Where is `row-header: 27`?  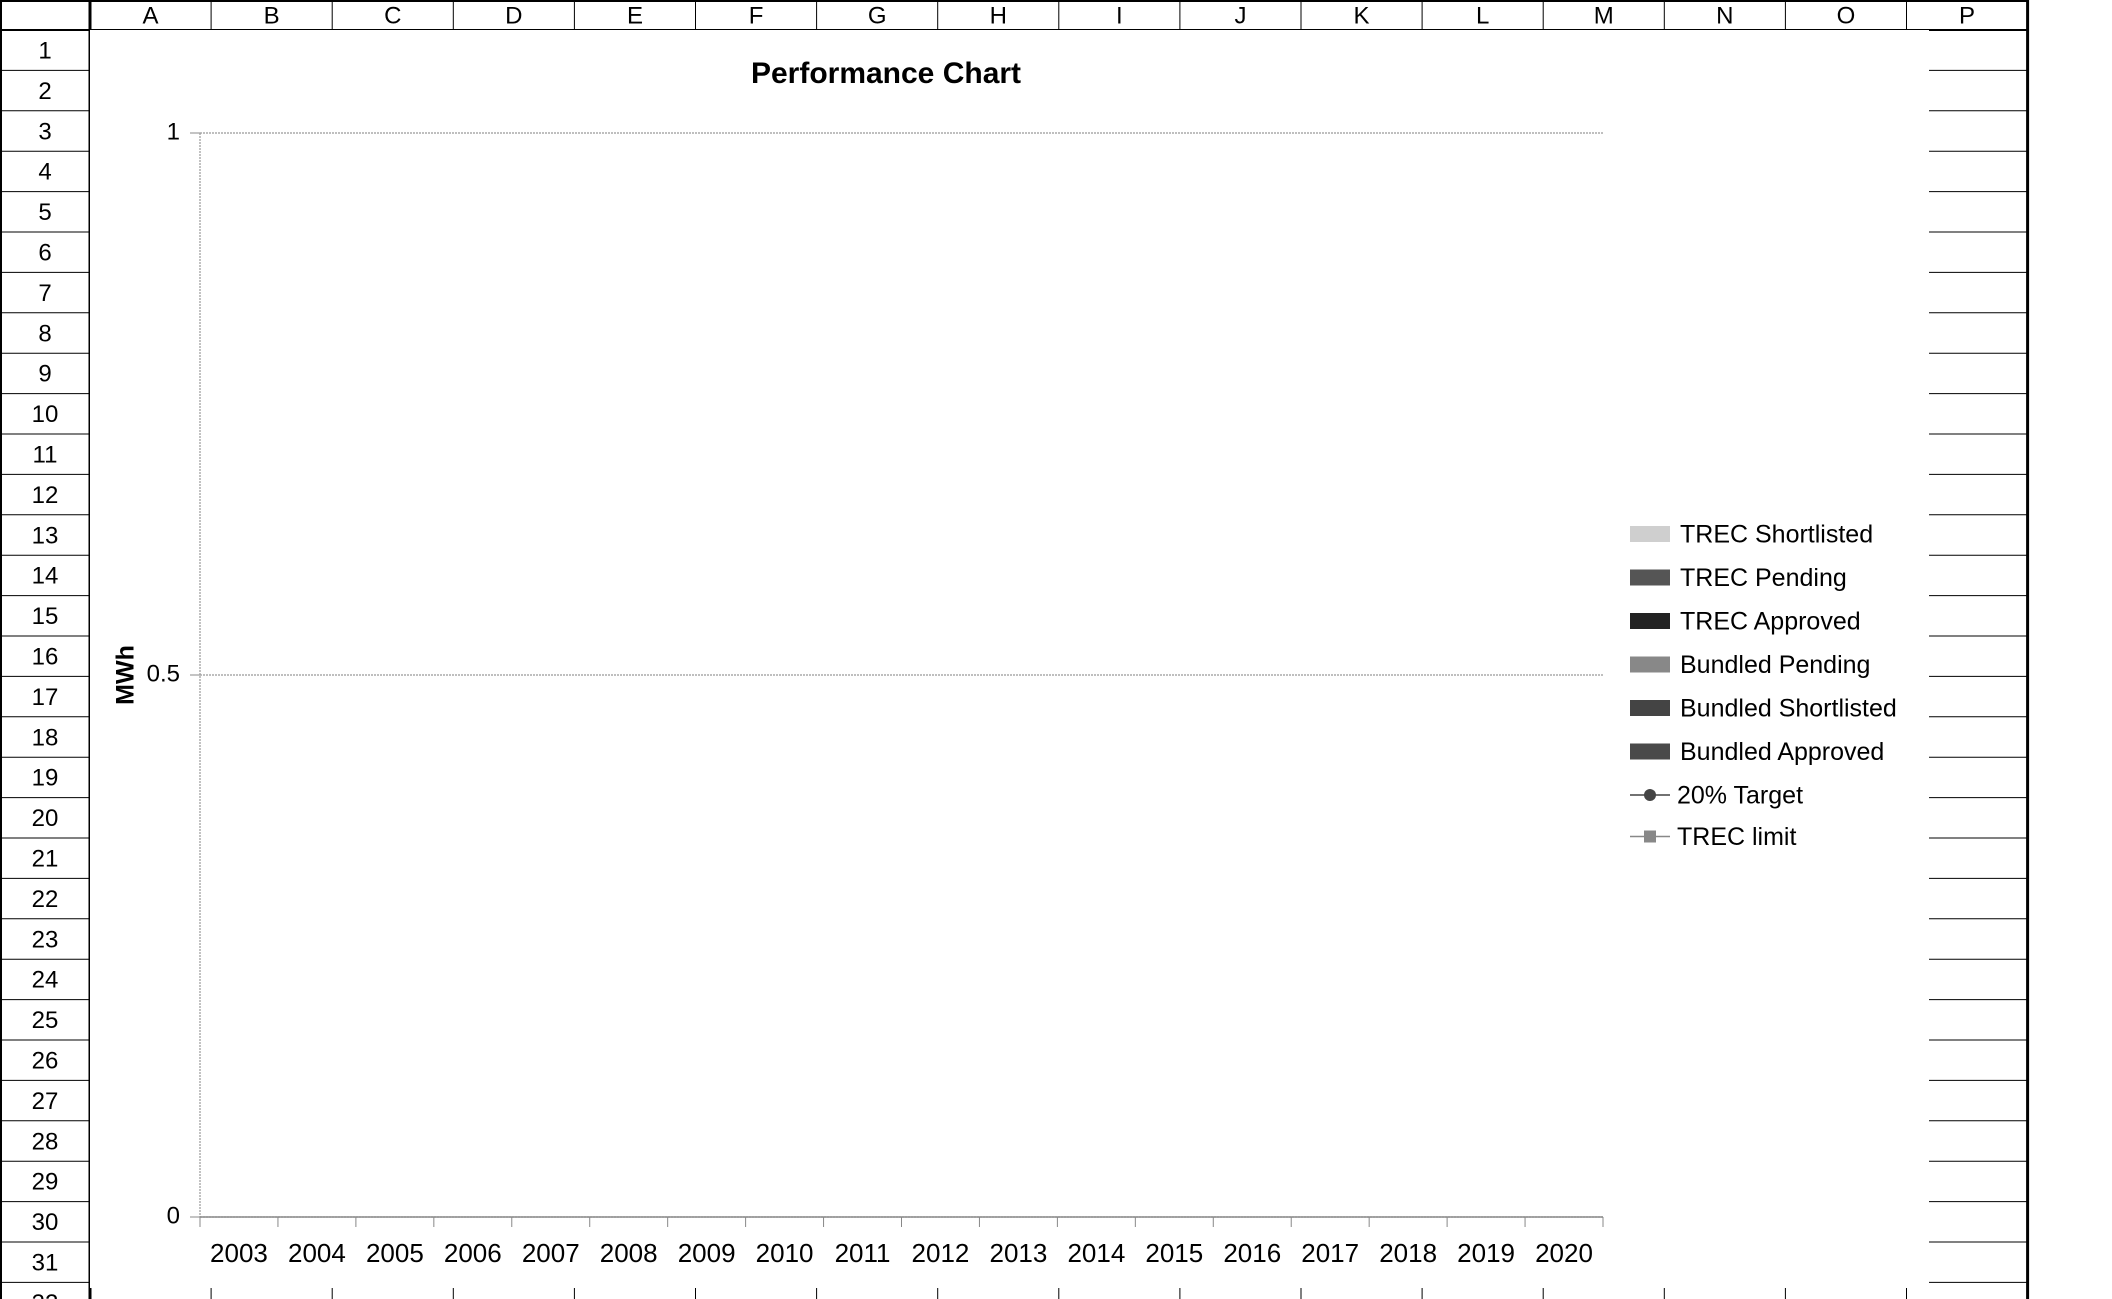
row-header: 27 is located at coordinates (45, 1101).